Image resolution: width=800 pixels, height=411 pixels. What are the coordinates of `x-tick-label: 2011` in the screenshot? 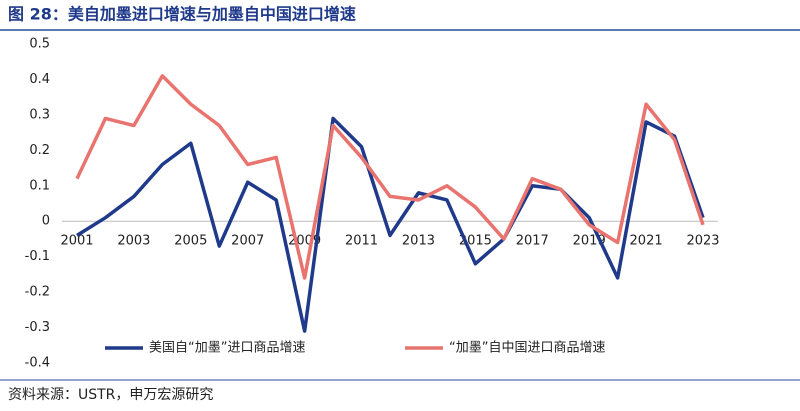 It's located at (361, 241).